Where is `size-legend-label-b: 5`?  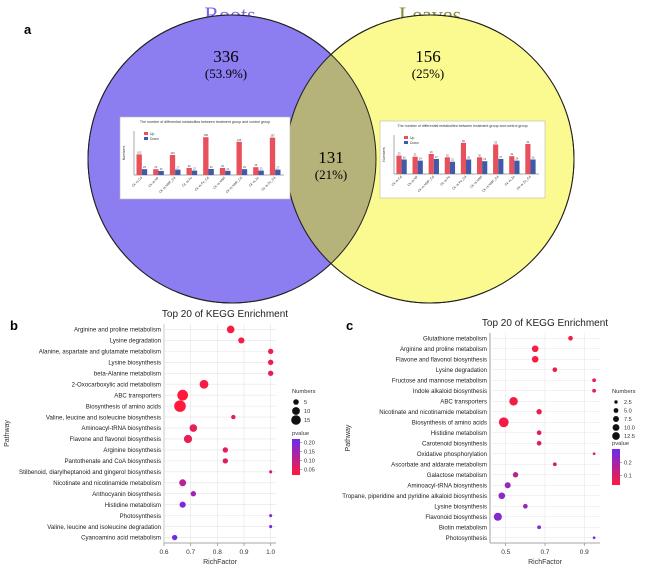 size-legend-label-b: 5 is located at coordinates (305, 403).